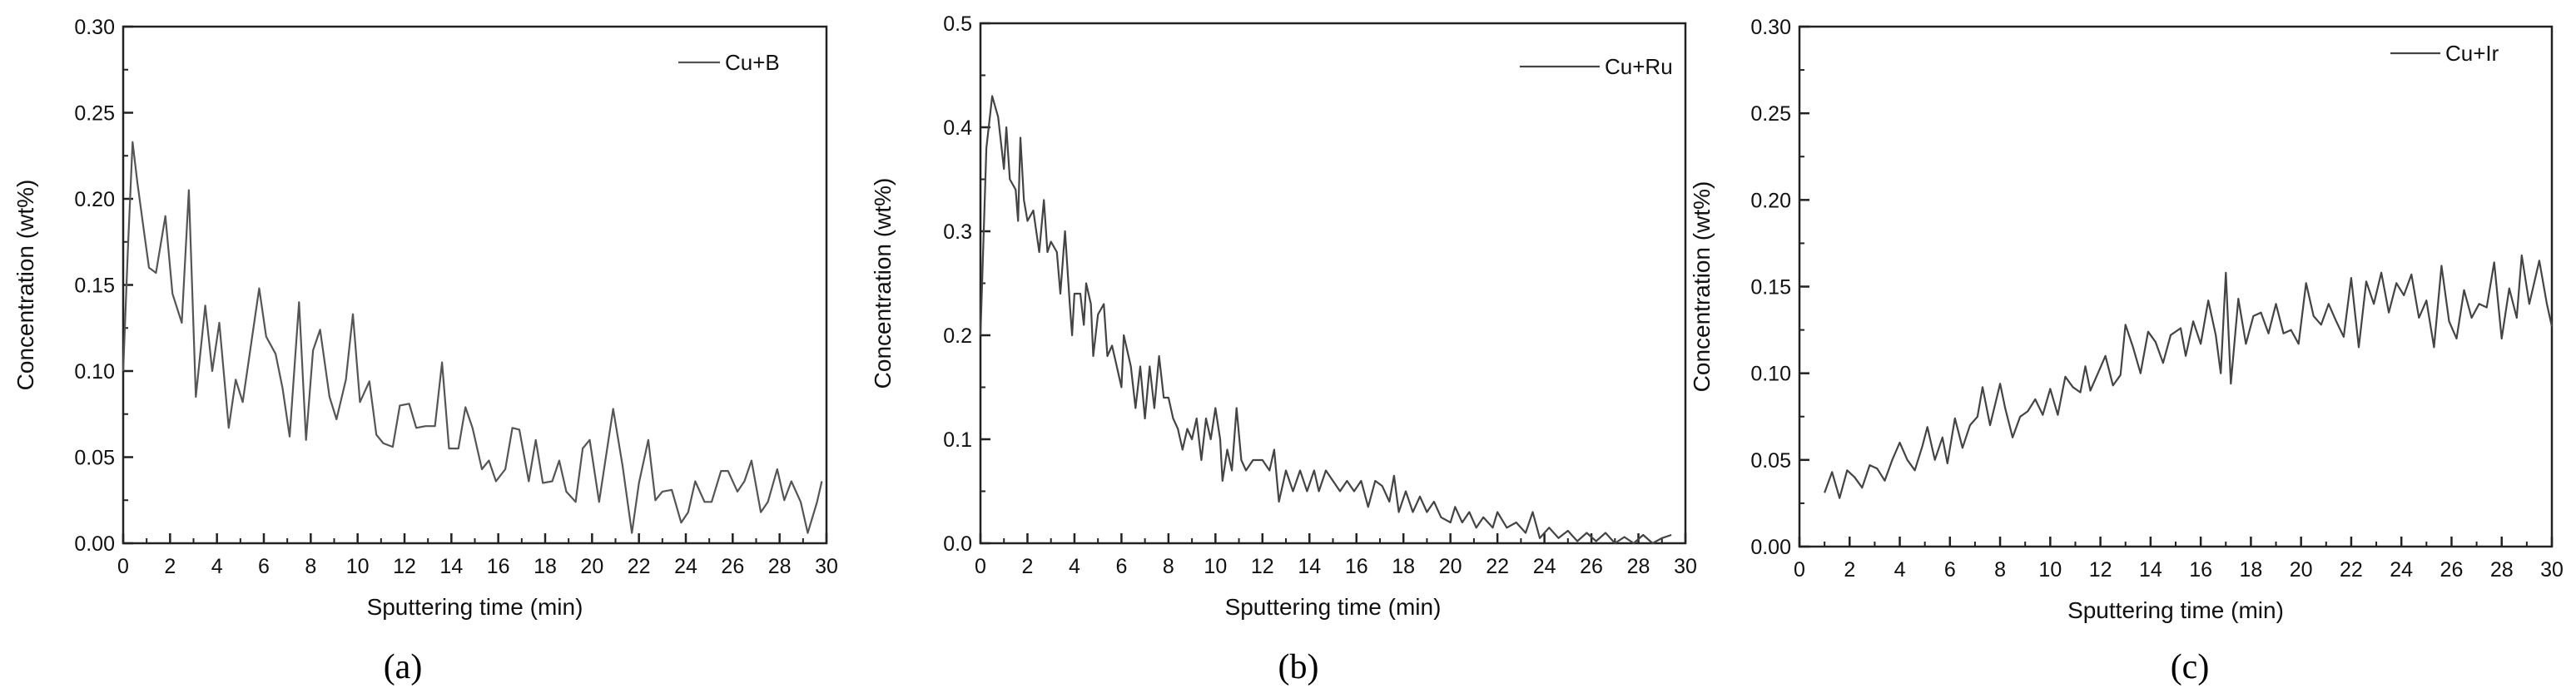 This screenshot has width=2576, height=693. I want to click on panel-caption: (a), so click(403, 667).